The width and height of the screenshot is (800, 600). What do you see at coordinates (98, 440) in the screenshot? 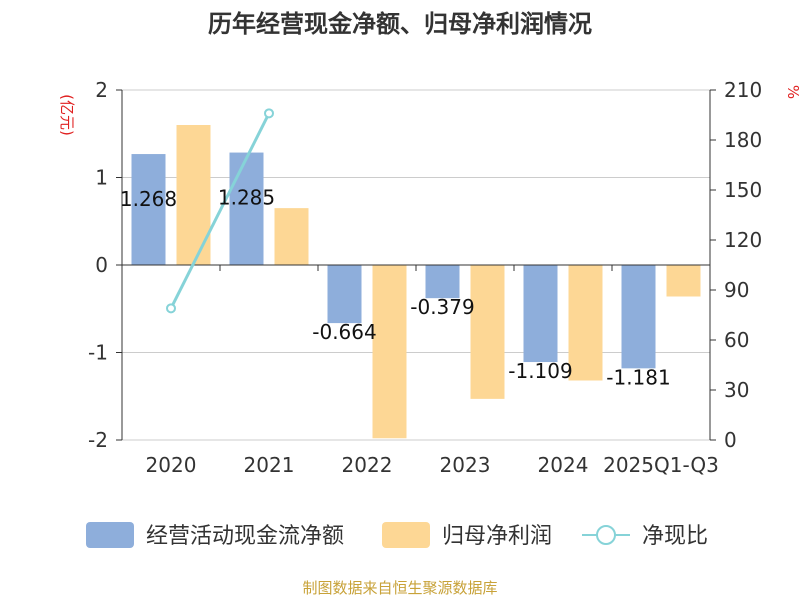
I see `left-axis-tick-label: -2` at bounding box center [98, 440].